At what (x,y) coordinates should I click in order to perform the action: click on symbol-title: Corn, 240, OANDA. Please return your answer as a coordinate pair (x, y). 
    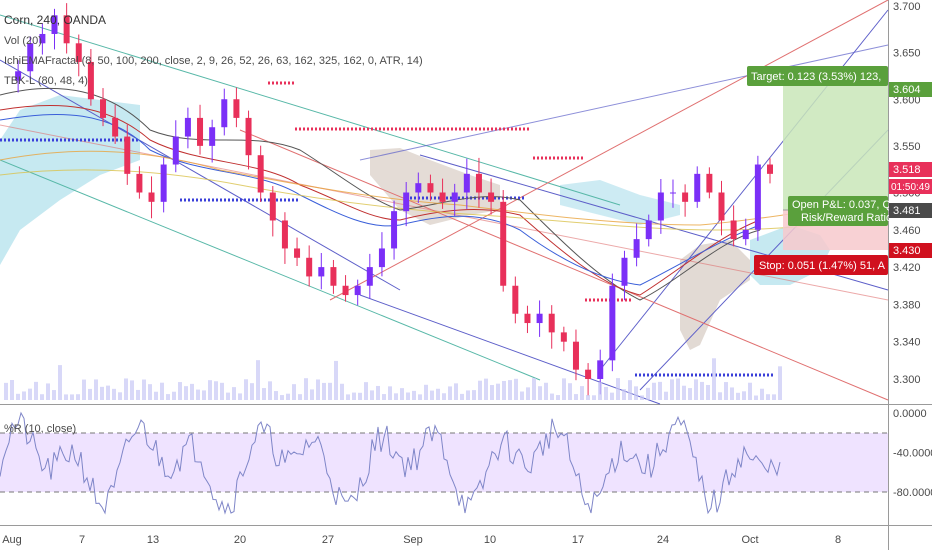
    Looking at the image, I should click on (55, 20).